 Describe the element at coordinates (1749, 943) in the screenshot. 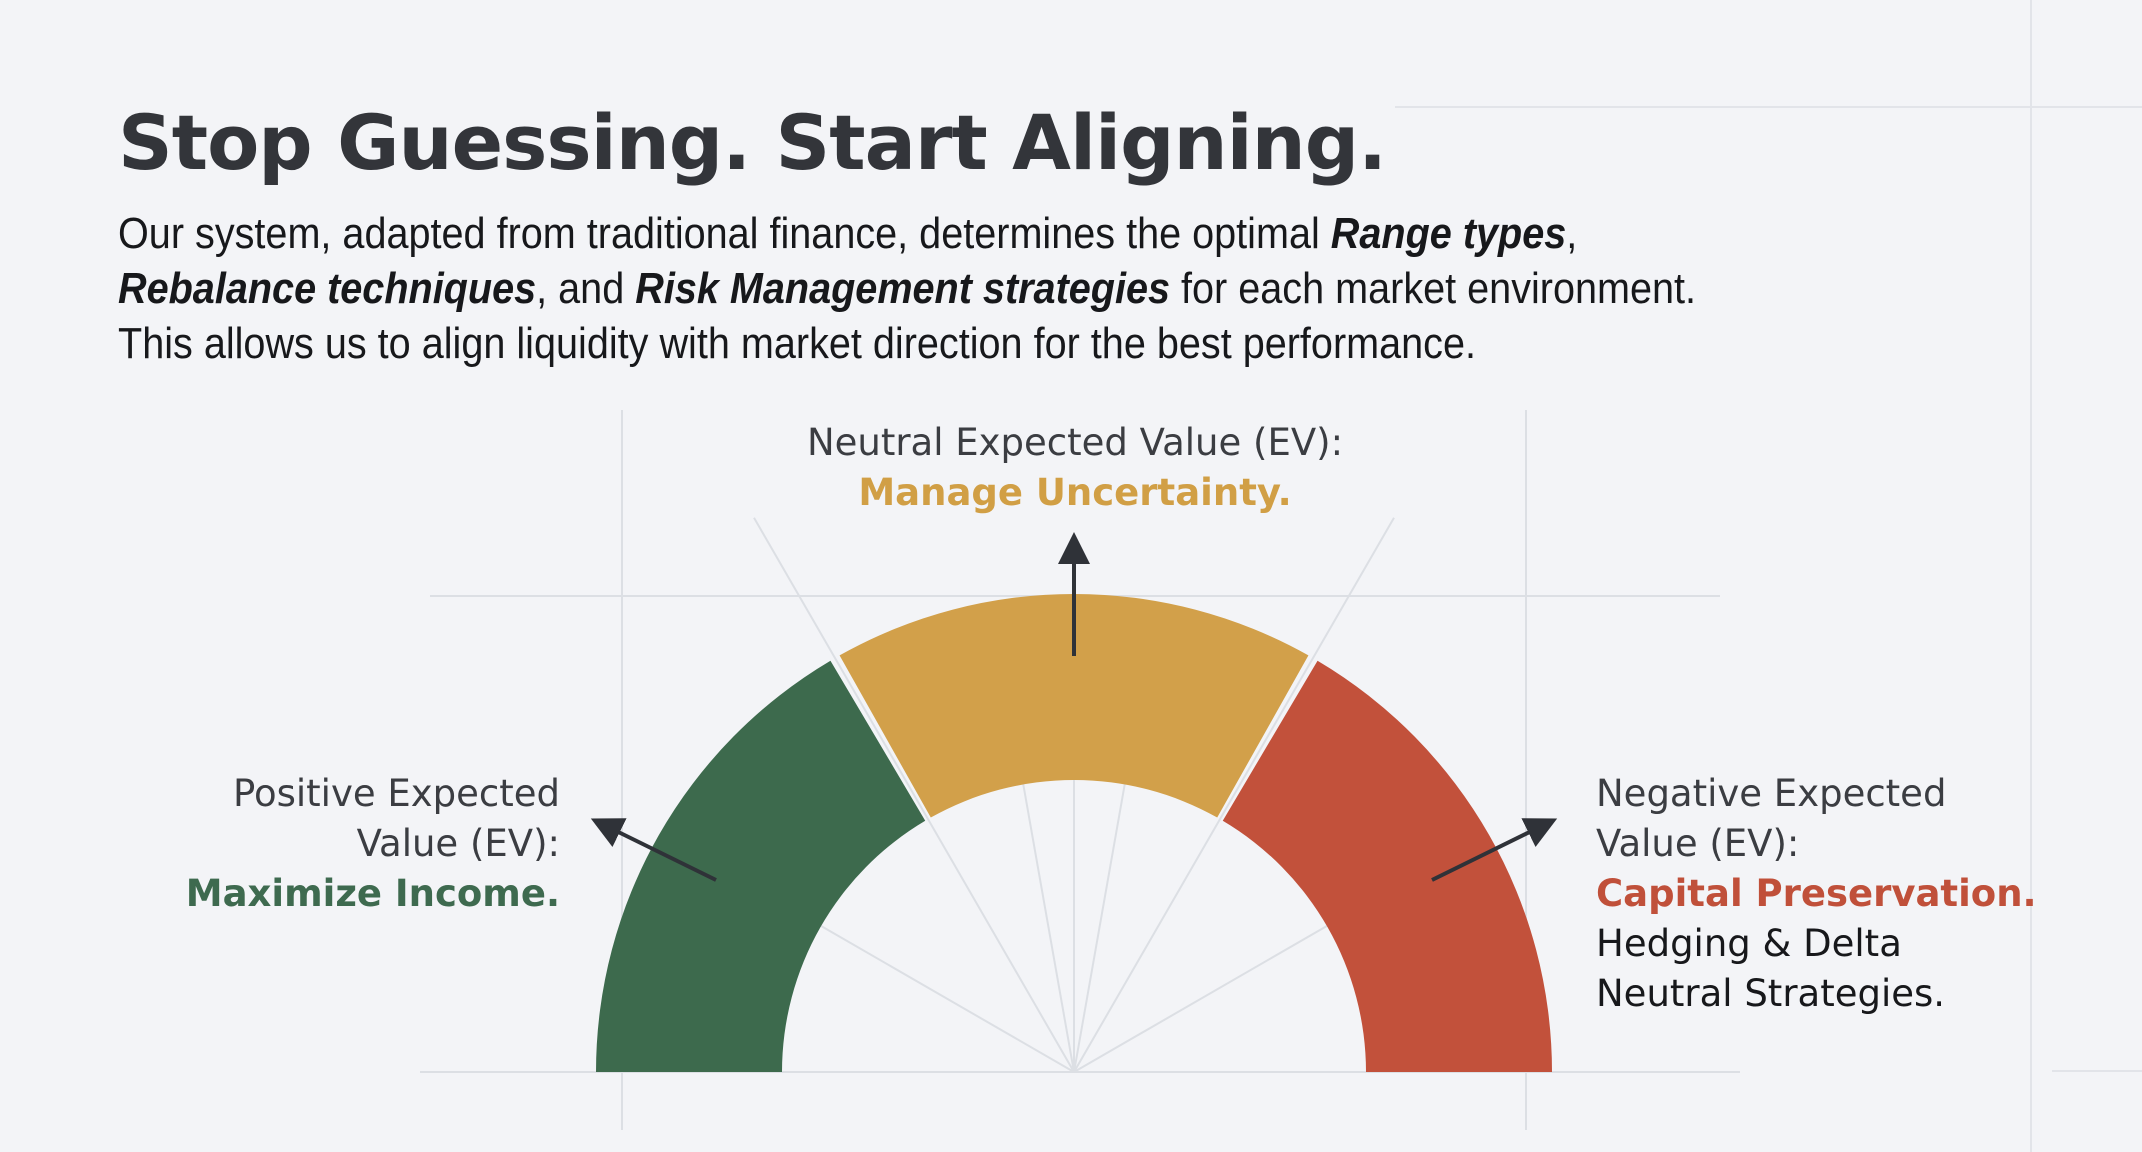

I see `negative-detail-1: Hedging & Delta` at that location.